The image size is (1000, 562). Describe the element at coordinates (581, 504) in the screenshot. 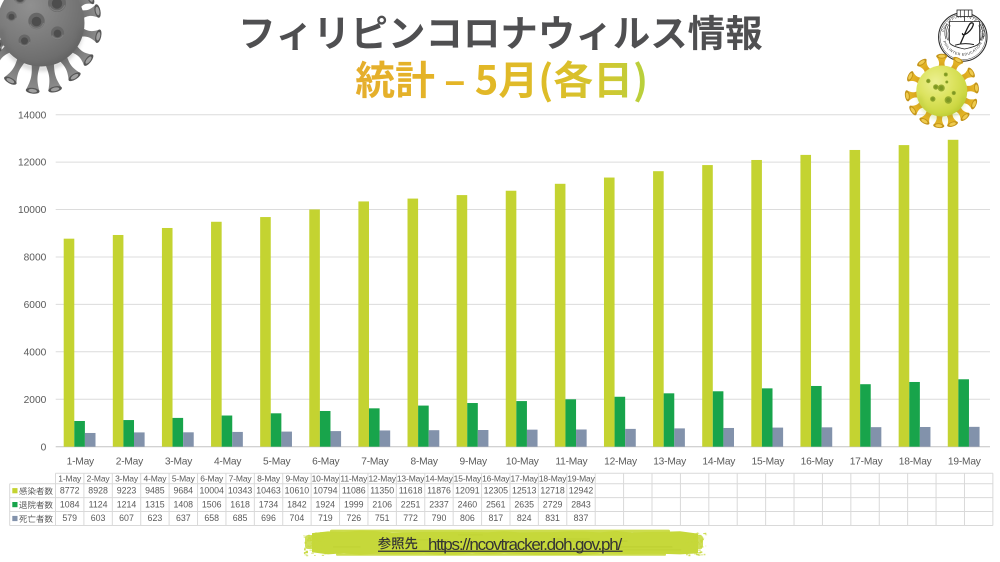

I see `svg-text: 2843` at that location.